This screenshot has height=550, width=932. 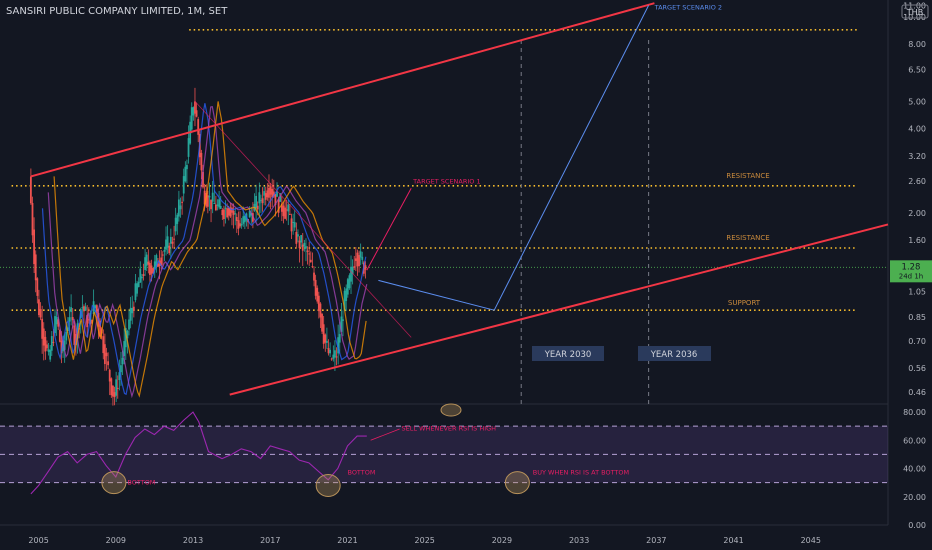 I want to click on price-tick-label: 5.00, so click(x=917, y=101).